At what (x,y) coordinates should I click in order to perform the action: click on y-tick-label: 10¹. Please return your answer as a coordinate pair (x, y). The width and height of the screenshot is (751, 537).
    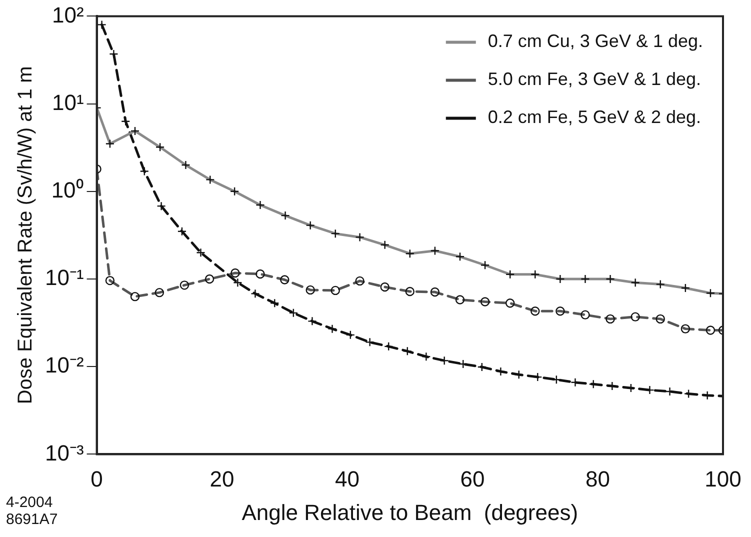
    Looking at the image, I should click on (68, 102).